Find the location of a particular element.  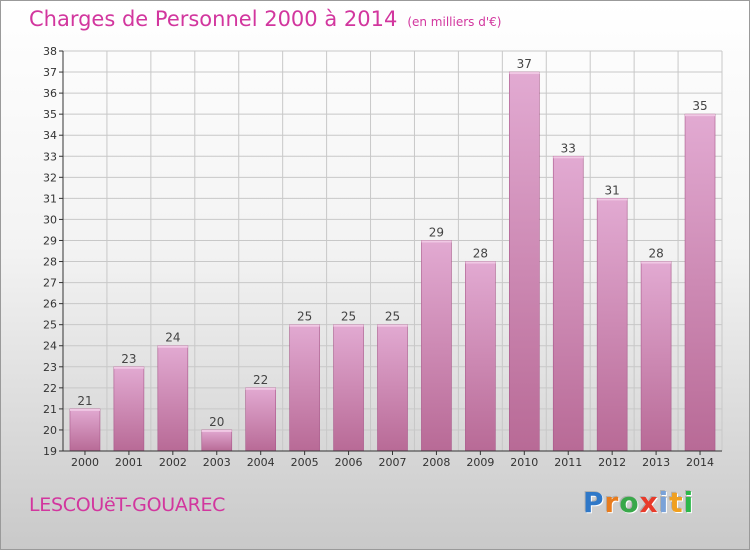

x-tick-label: 2012 is located at coordinates (612, 462).